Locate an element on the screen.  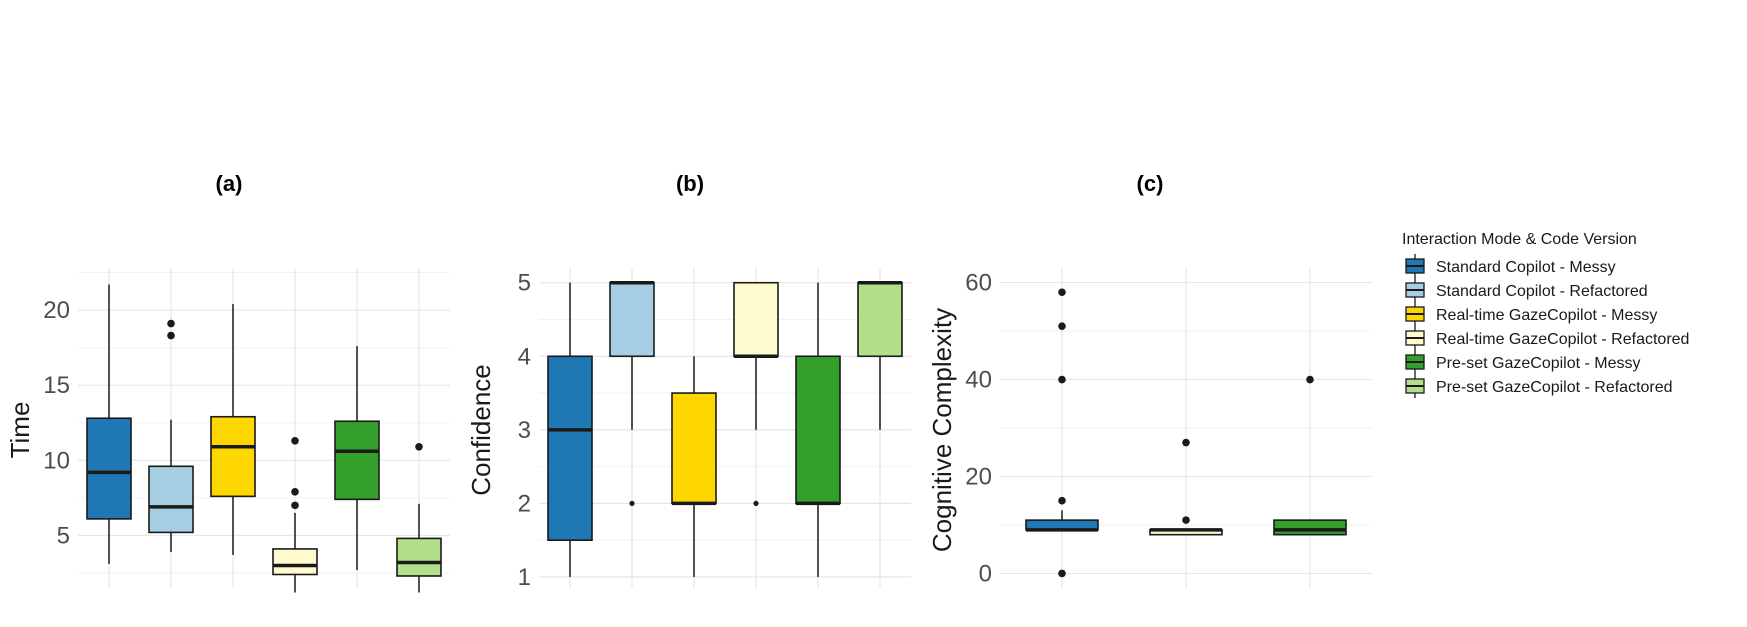
legend-item-standard-copilot-refactored: Standard Copilot - Refactored is located at coordinates (1526, 290).